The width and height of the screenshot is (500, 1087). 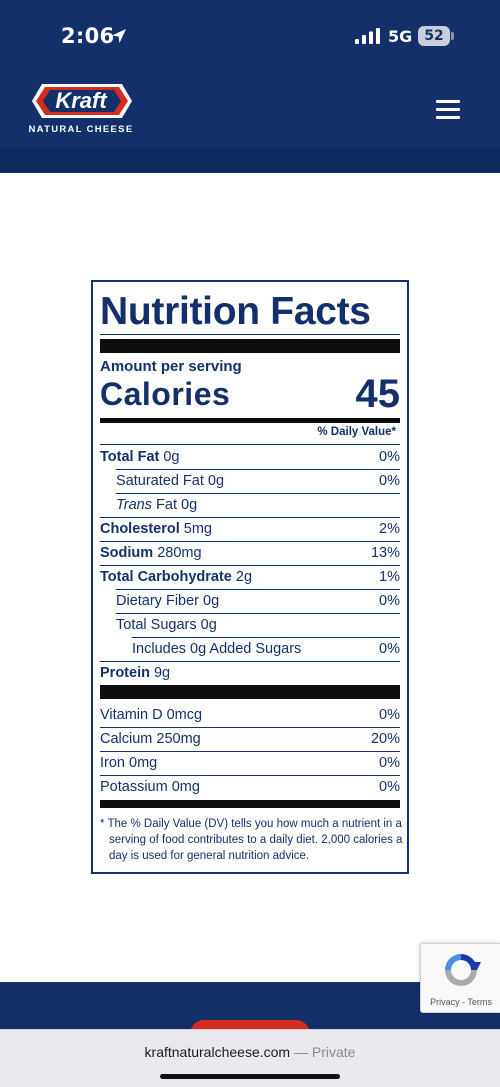 I want to click on nutrient-name-italic: Trans, so click(x=134, y=505).